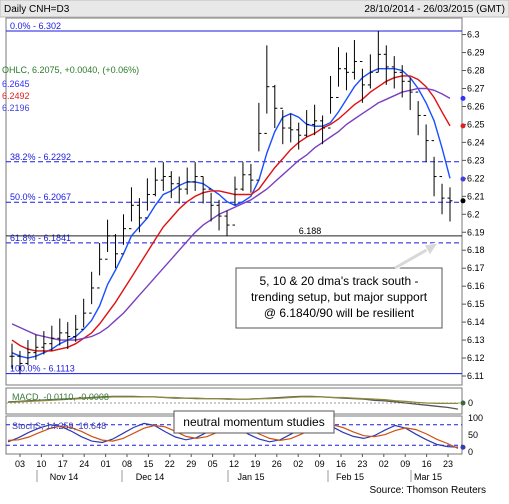  I want to click on momentum-annotation-text: neutral momentum studies, so click(253, 422).